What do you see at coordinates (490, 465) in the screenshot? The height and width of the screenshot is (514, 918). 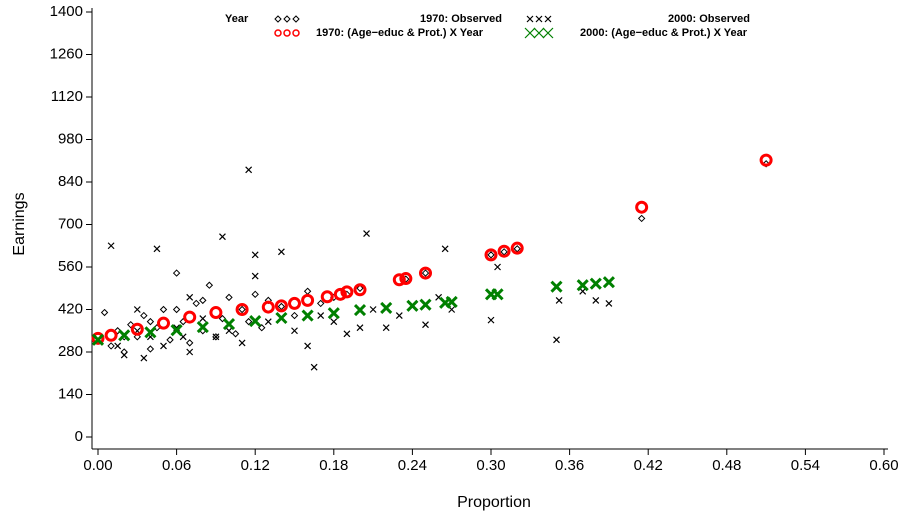 I see `x-tick-label: 0.30` at bounding box center [490, 465].